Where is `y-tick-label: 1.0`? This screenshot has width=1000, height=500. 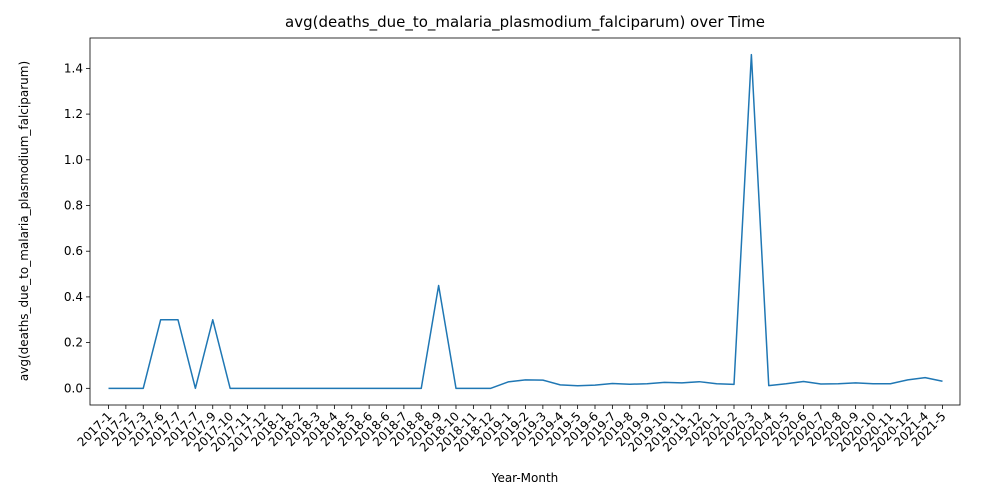 y-tick-label: 1.0 is located at coordinates (73, 160).